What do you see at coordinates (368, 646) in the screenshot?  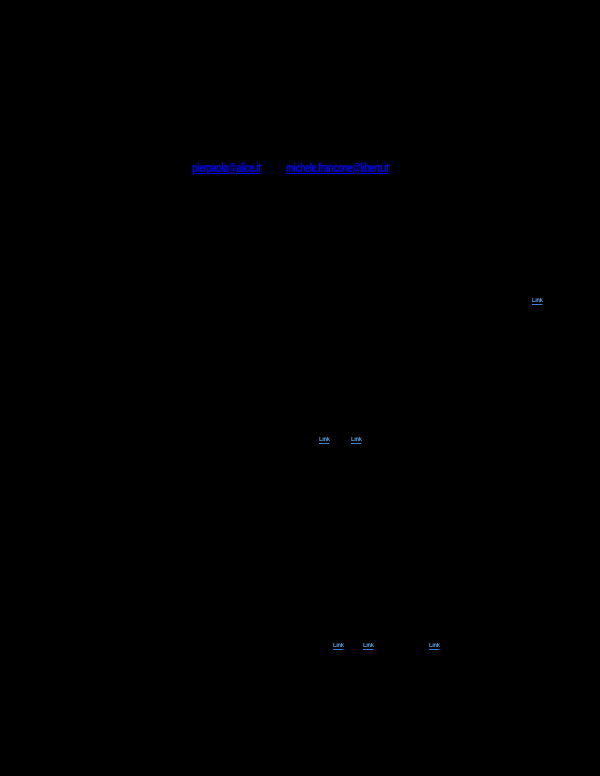 I see `tiny-link-5: Link` at bounding box center [368, 646].